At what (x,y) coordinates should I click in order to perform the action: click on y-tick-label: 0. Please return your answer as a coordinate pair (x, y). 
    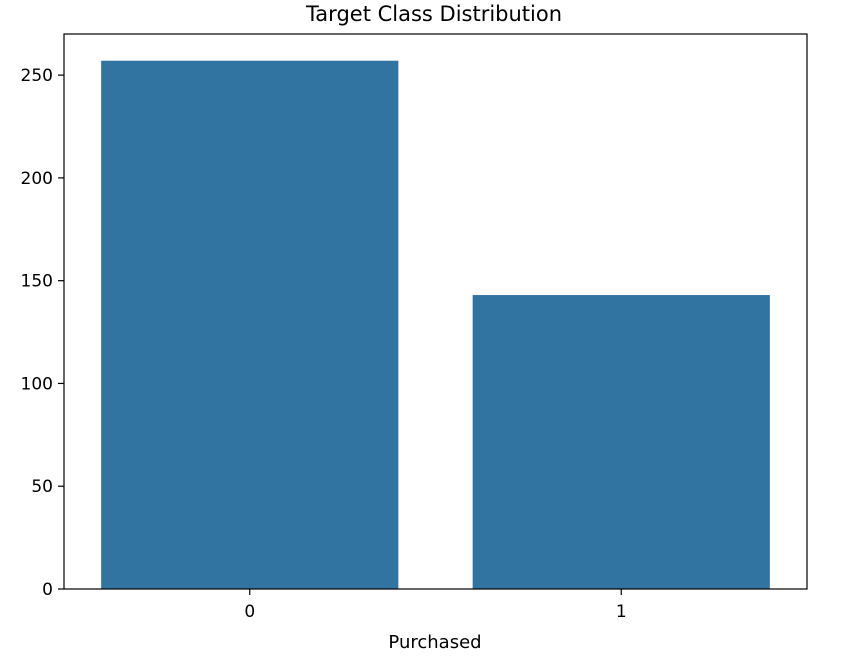
    Looking at the image, I should click on (47, 590).